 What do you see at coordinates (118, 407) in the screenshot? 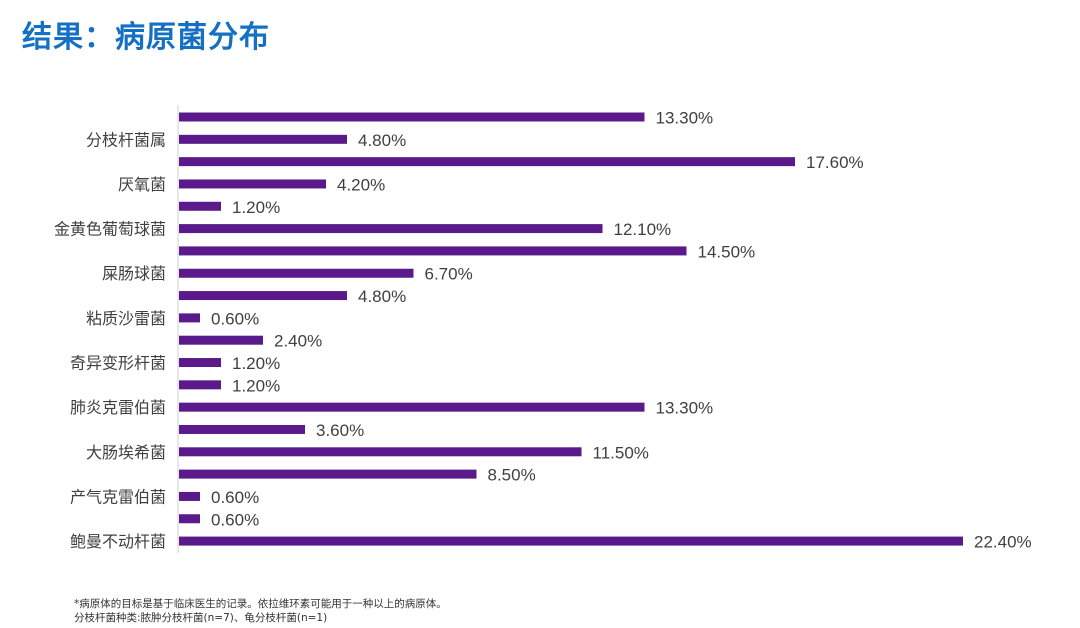
I see `category-label: 肺炎克雷伯菌` at bounding box center [118, 407].